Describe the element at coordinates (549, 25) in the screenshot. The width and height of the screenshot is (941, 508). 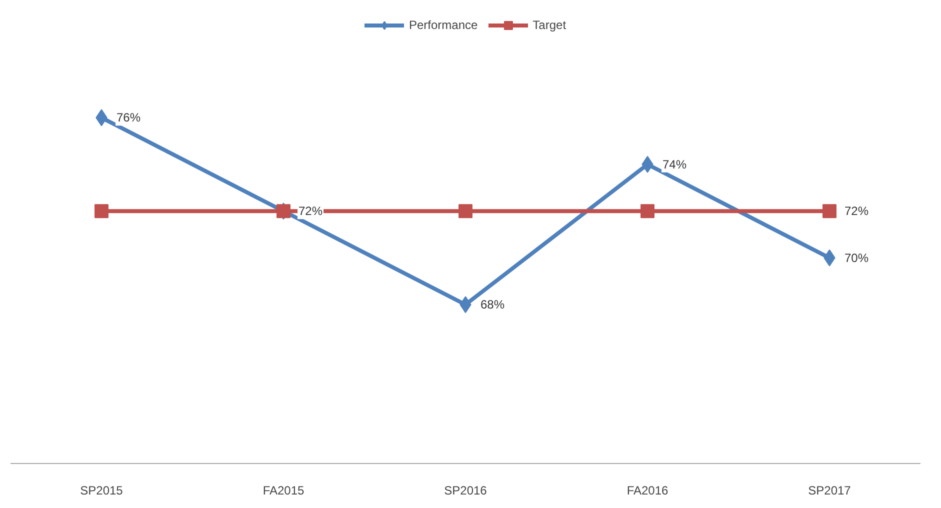
I see `legend-label: Target` at that location.